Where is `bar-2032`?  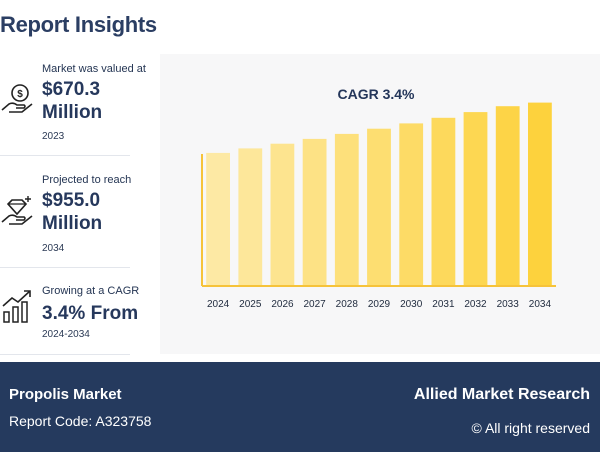 bar-2032 is located at coordinates (475, 199).